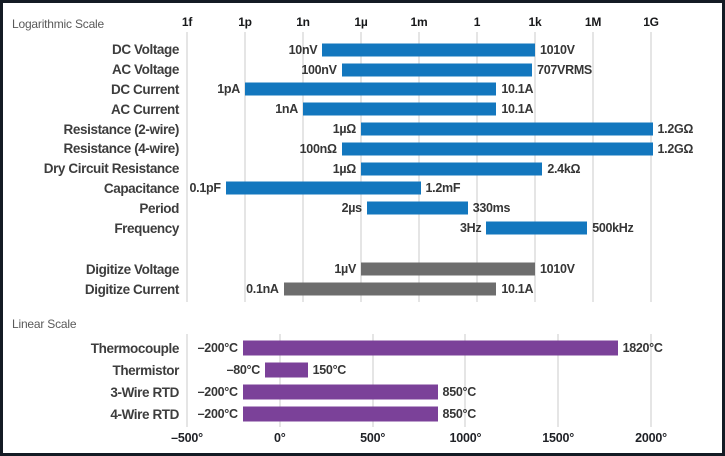 This screenshot has width=725, height=456. I want to click on bar-start-value: 1µΩ, so click(344, 129).